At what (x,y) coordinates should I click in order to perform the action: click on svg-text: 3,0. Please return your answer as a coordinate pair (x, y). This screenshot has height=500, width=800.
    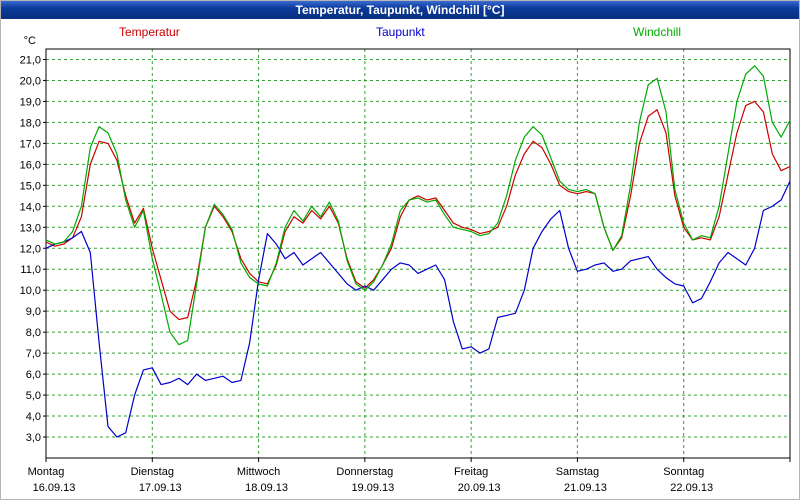
    Looking at the image, I should click on (33, 438).